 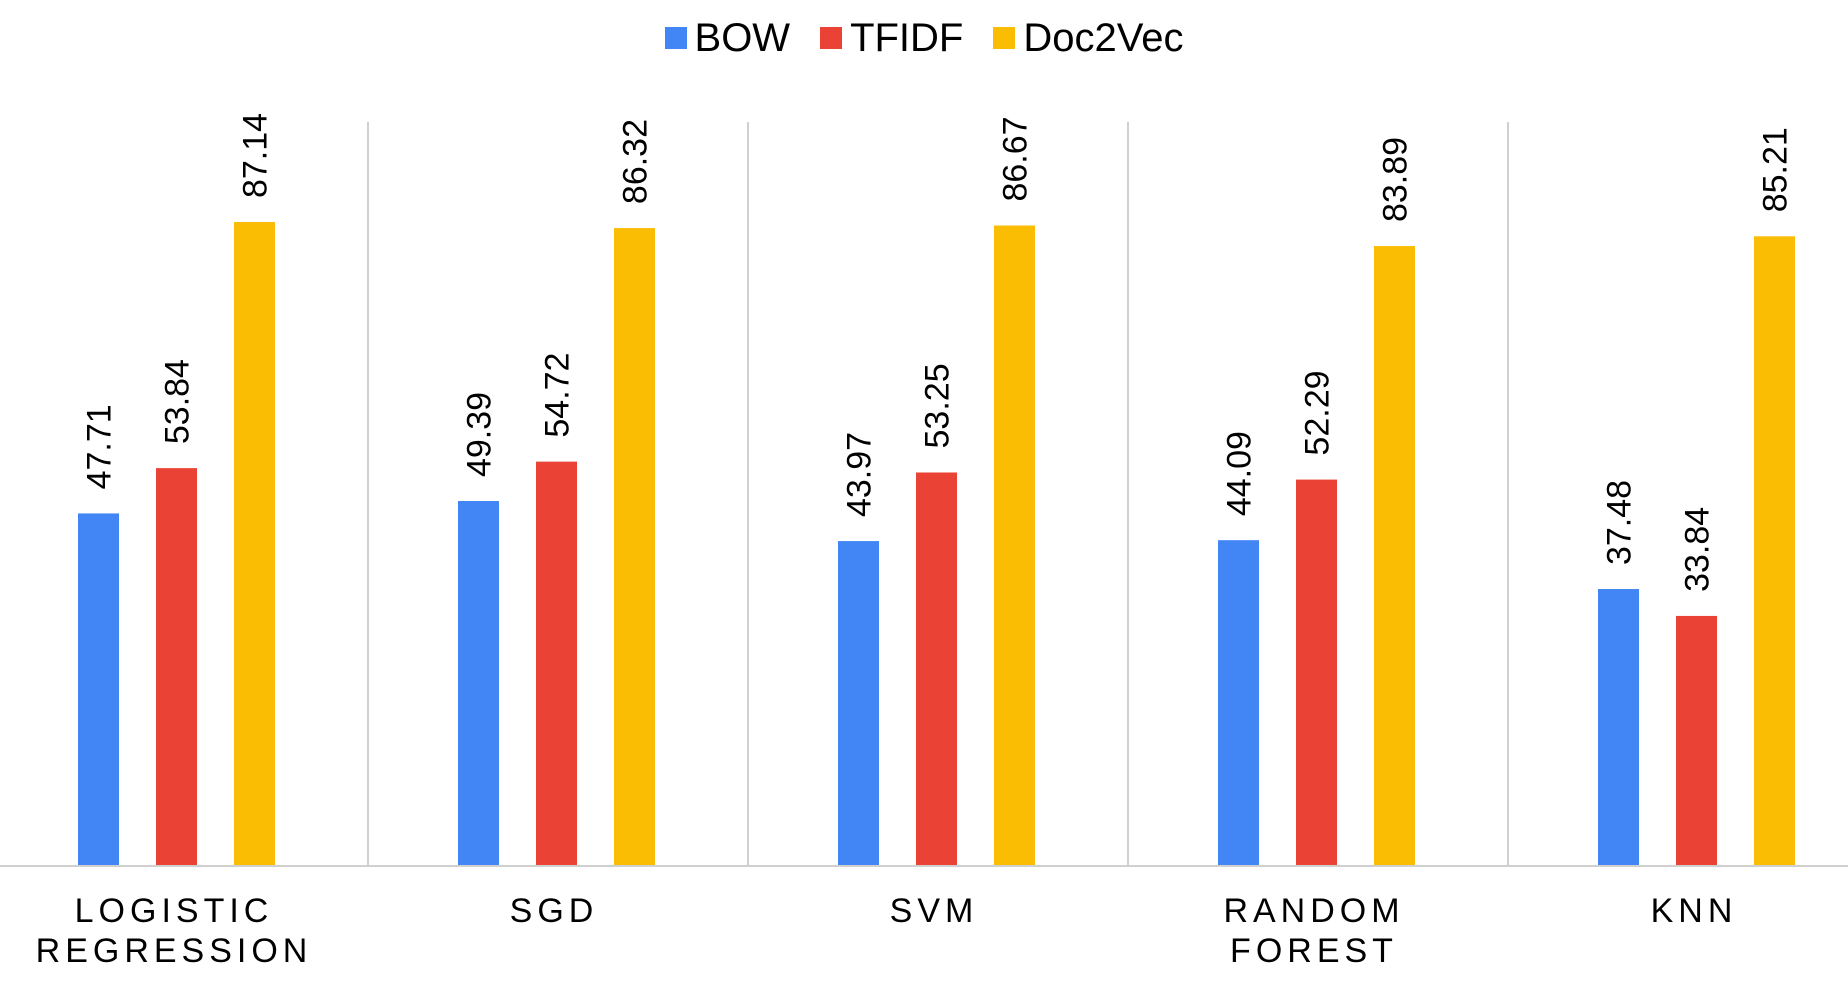 What do you see at coordinates (1318, 412) in the screenshot?
I see `value-label: 52.29` at bounding box center [1318, 412].